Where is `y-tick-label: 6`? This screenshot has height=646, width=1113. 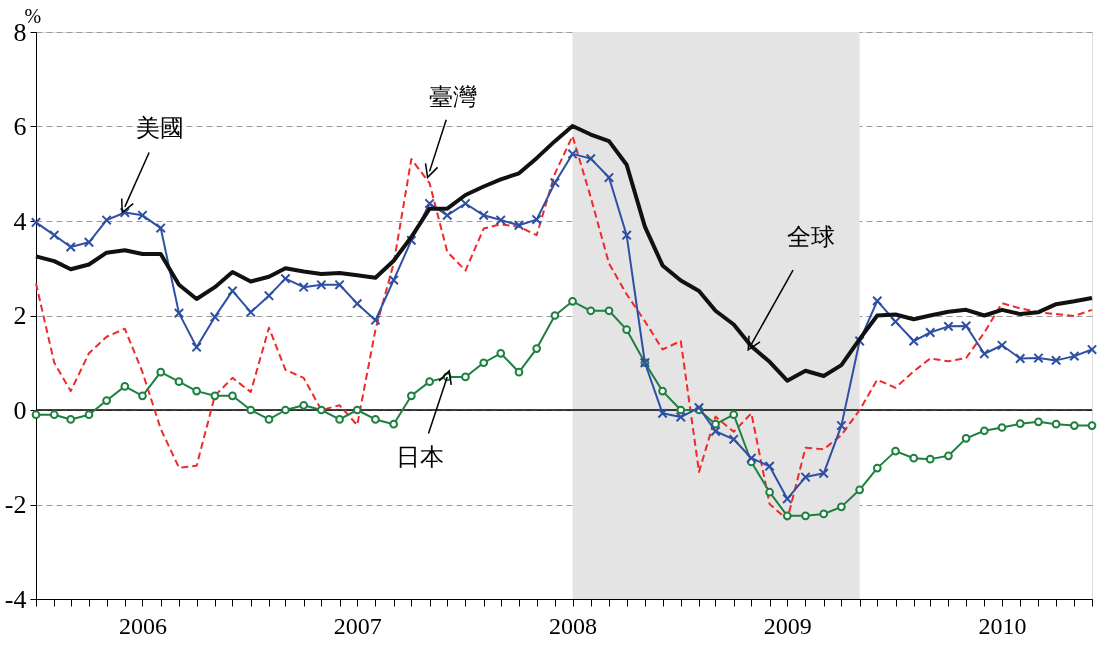 y-tick-label: 6 is located at coordinates (20, 126).